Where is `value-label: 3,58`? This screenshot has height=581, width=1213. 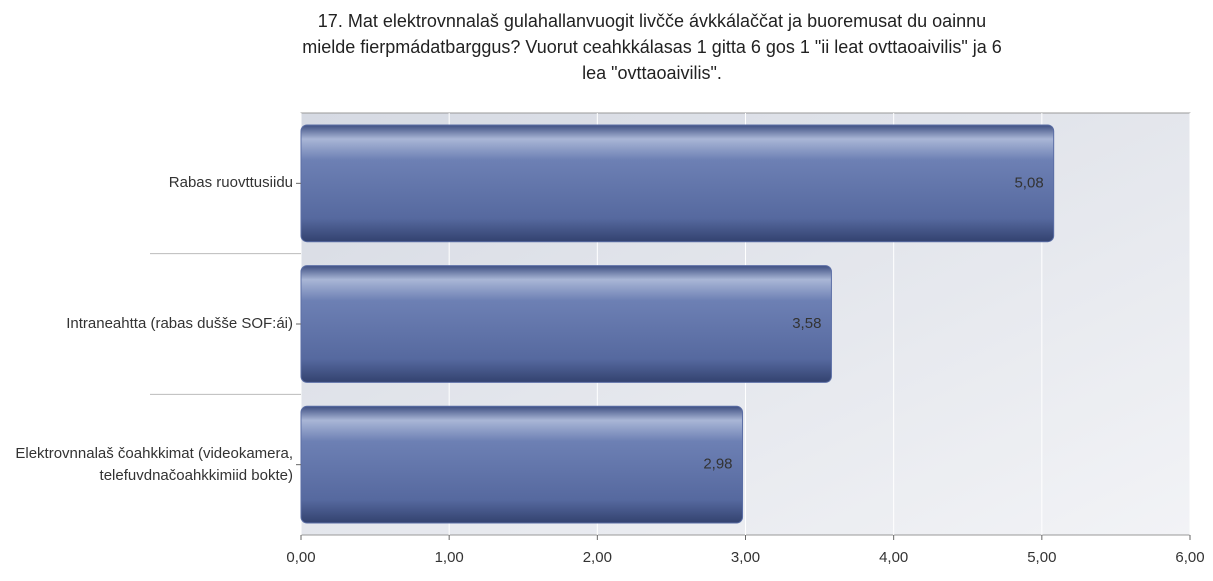 value-label: 3,58 is located at coordinates (806, 323).